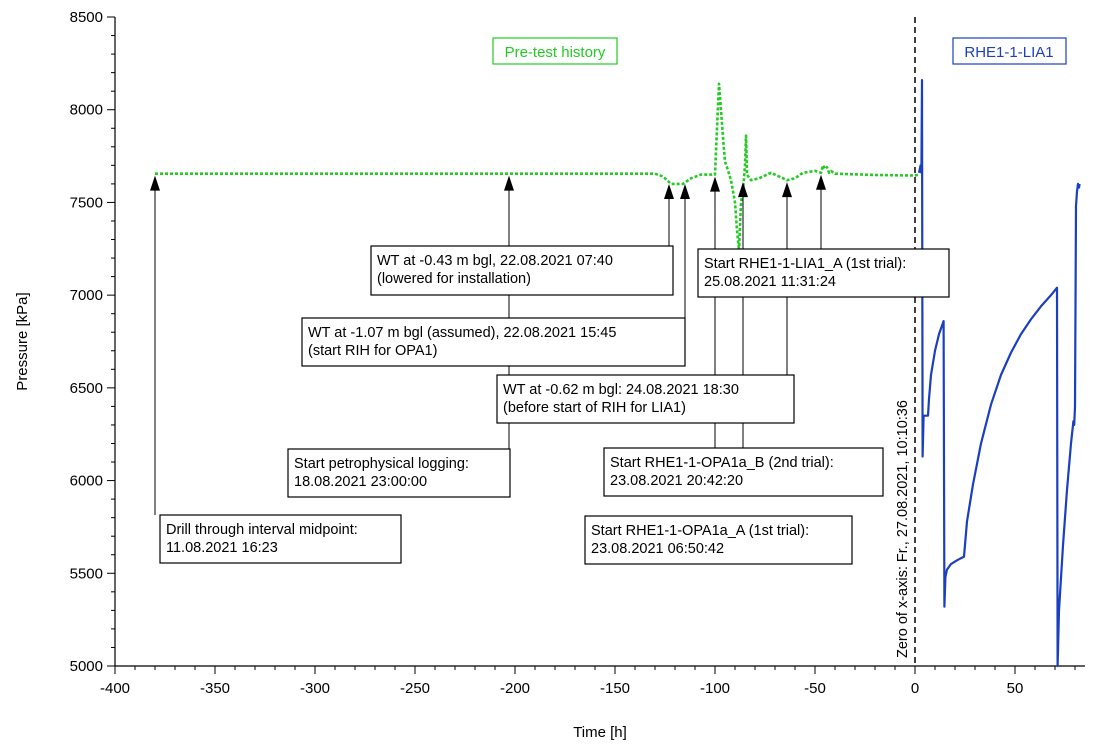 This screenshot has width=1097, height=745. Describe the element at coordinates (315, 688) in the screenshot. I see `x-tick-label: -300` at that location.